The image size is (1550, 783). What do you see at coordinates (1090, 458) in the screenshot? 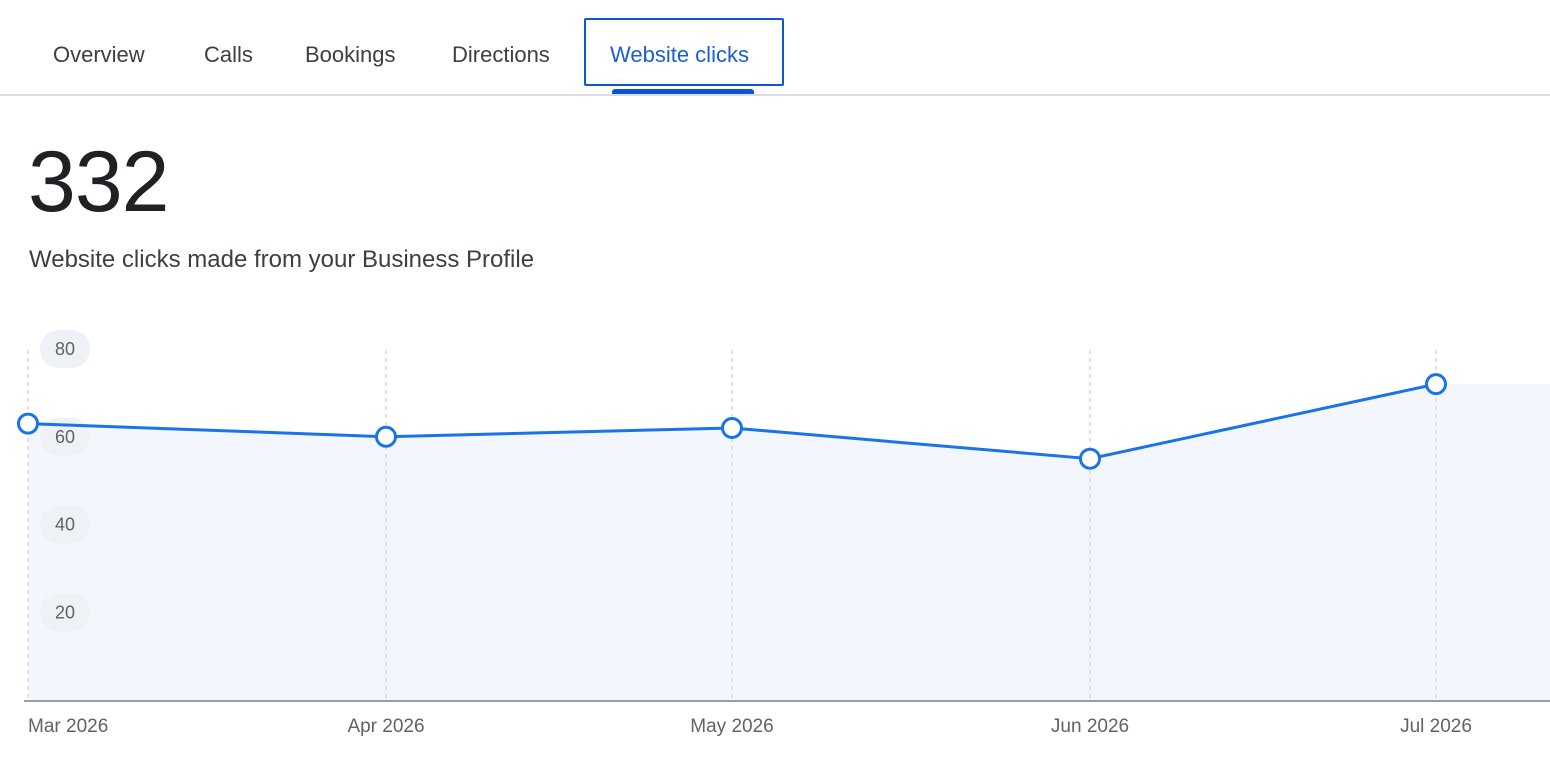
I see `data-point-jun-2026` at bounding box center [1090, 458].